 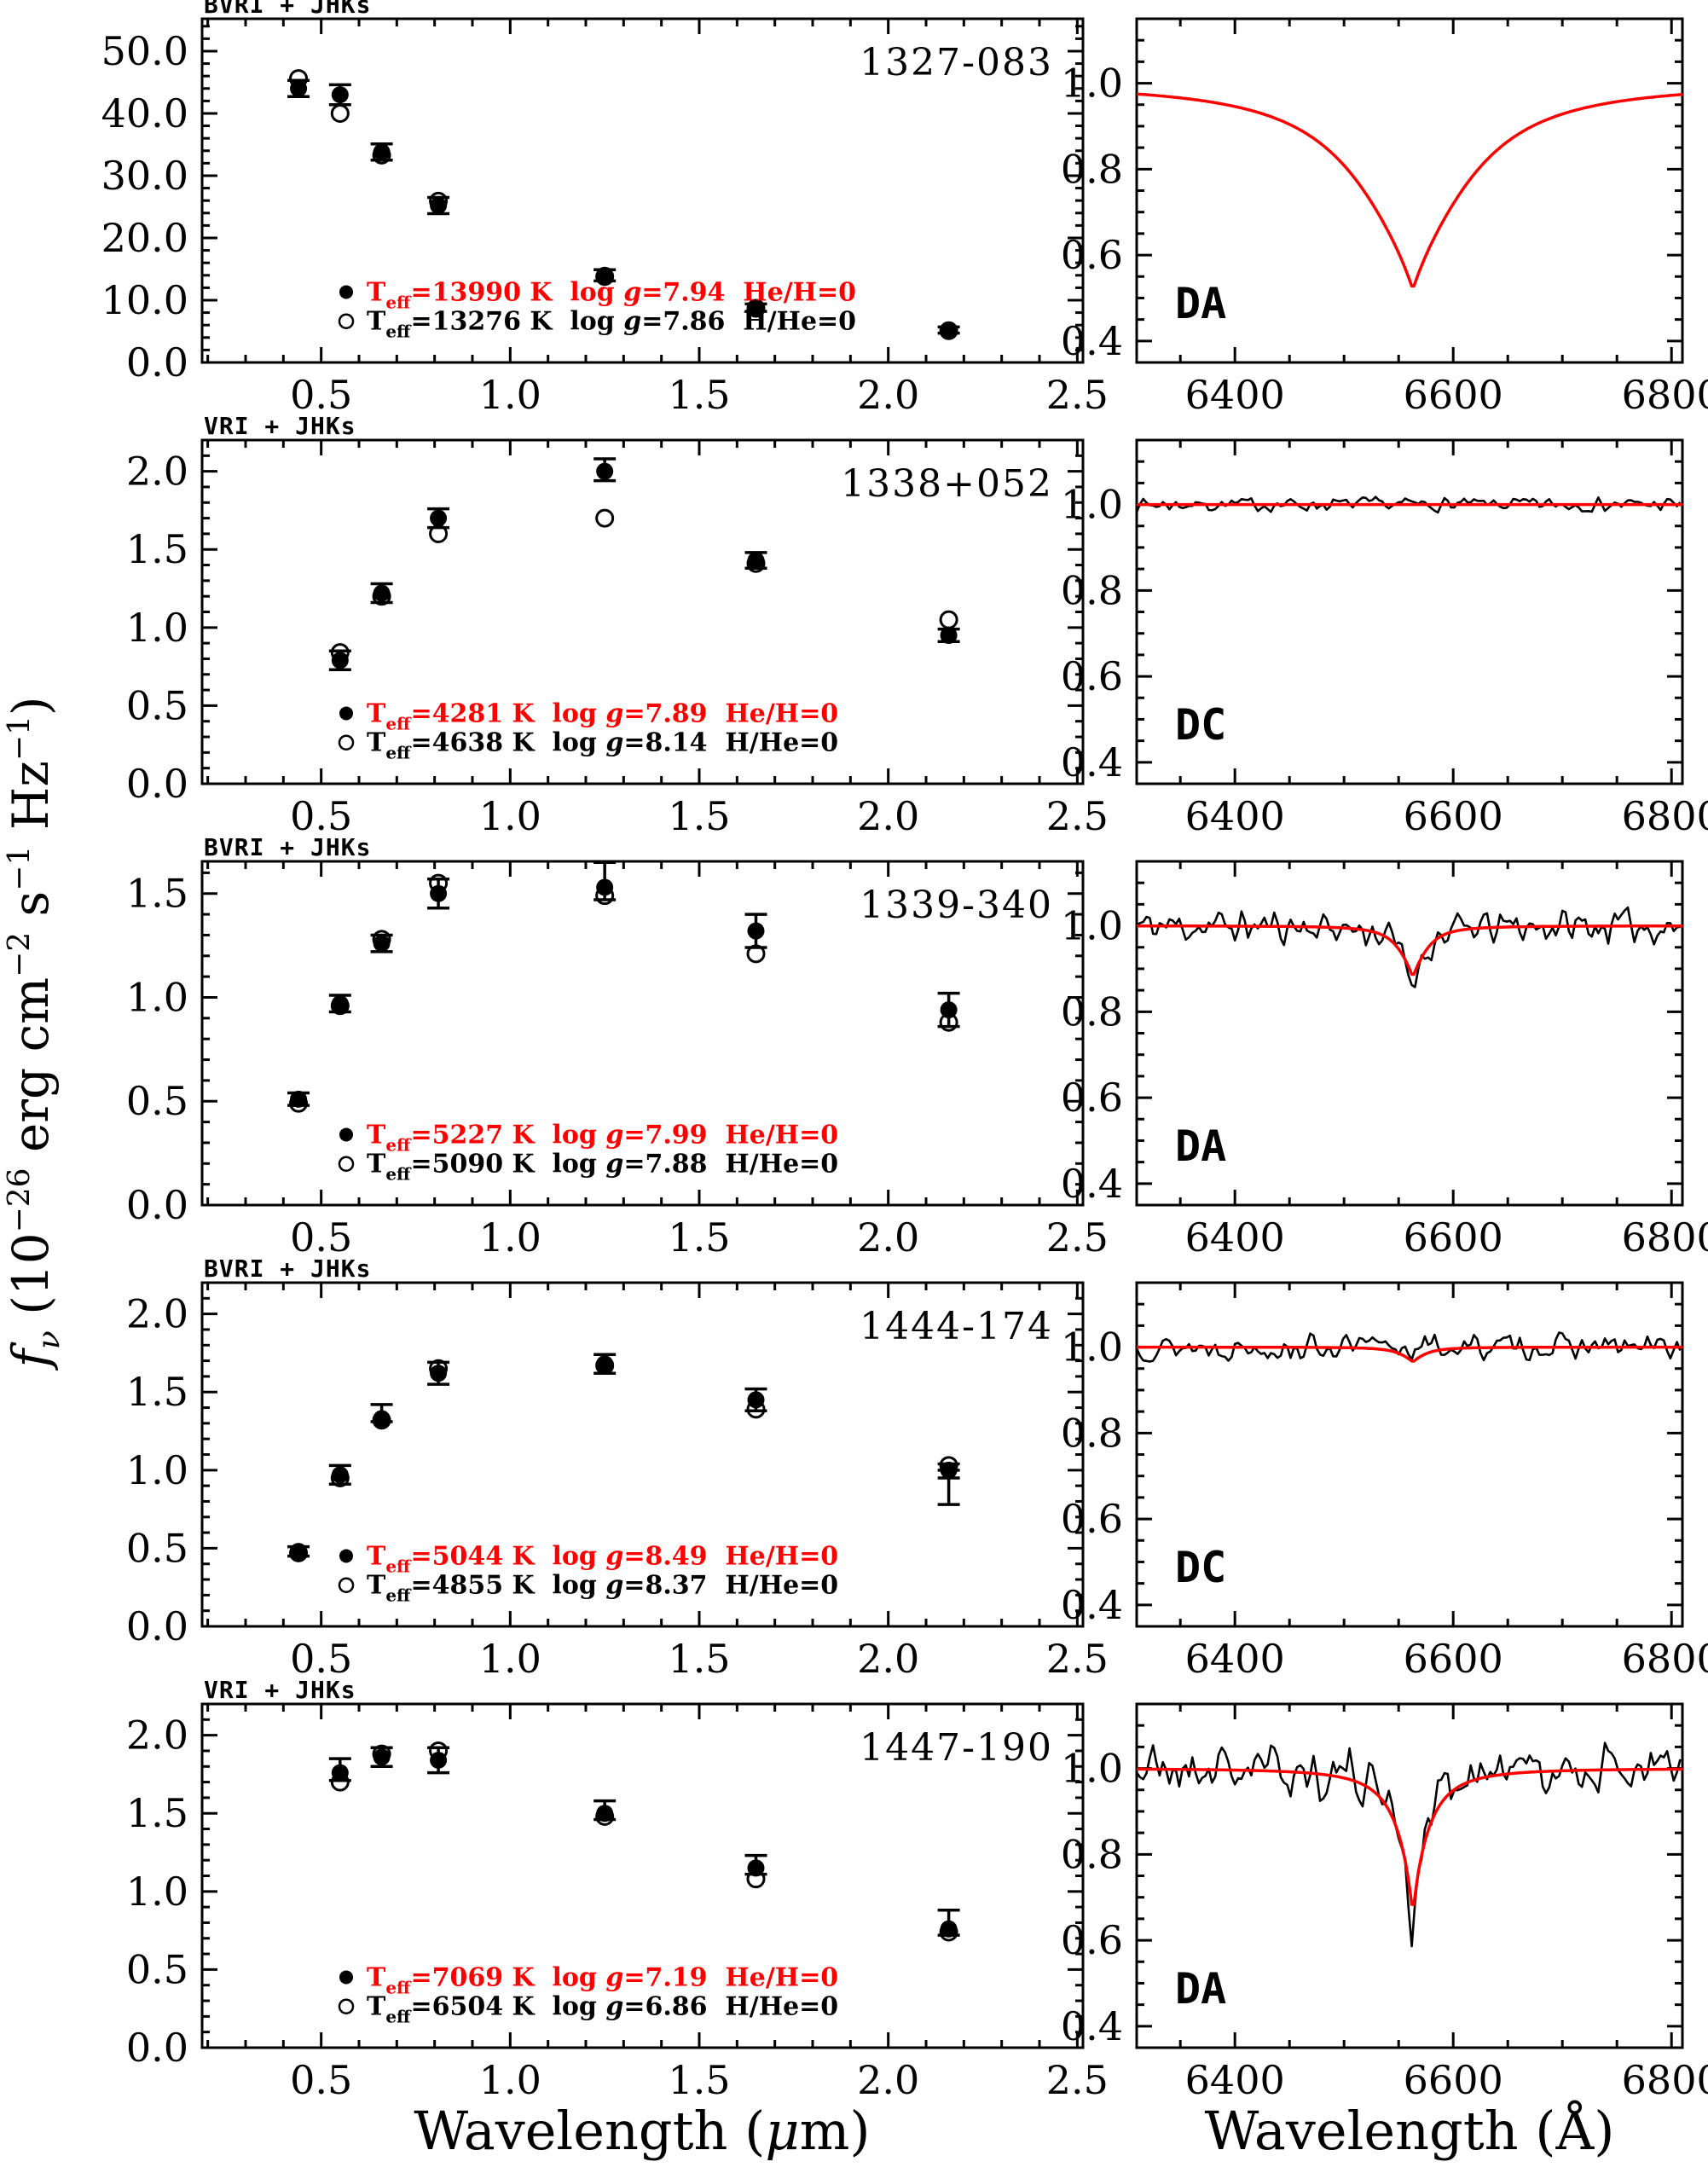 I want to click on tick-labels: 0.5 1.0 1.5 2.0 2.5 0.0 10.0 20.0 30.0 40.0 50.0, so click(x=605, y=223).